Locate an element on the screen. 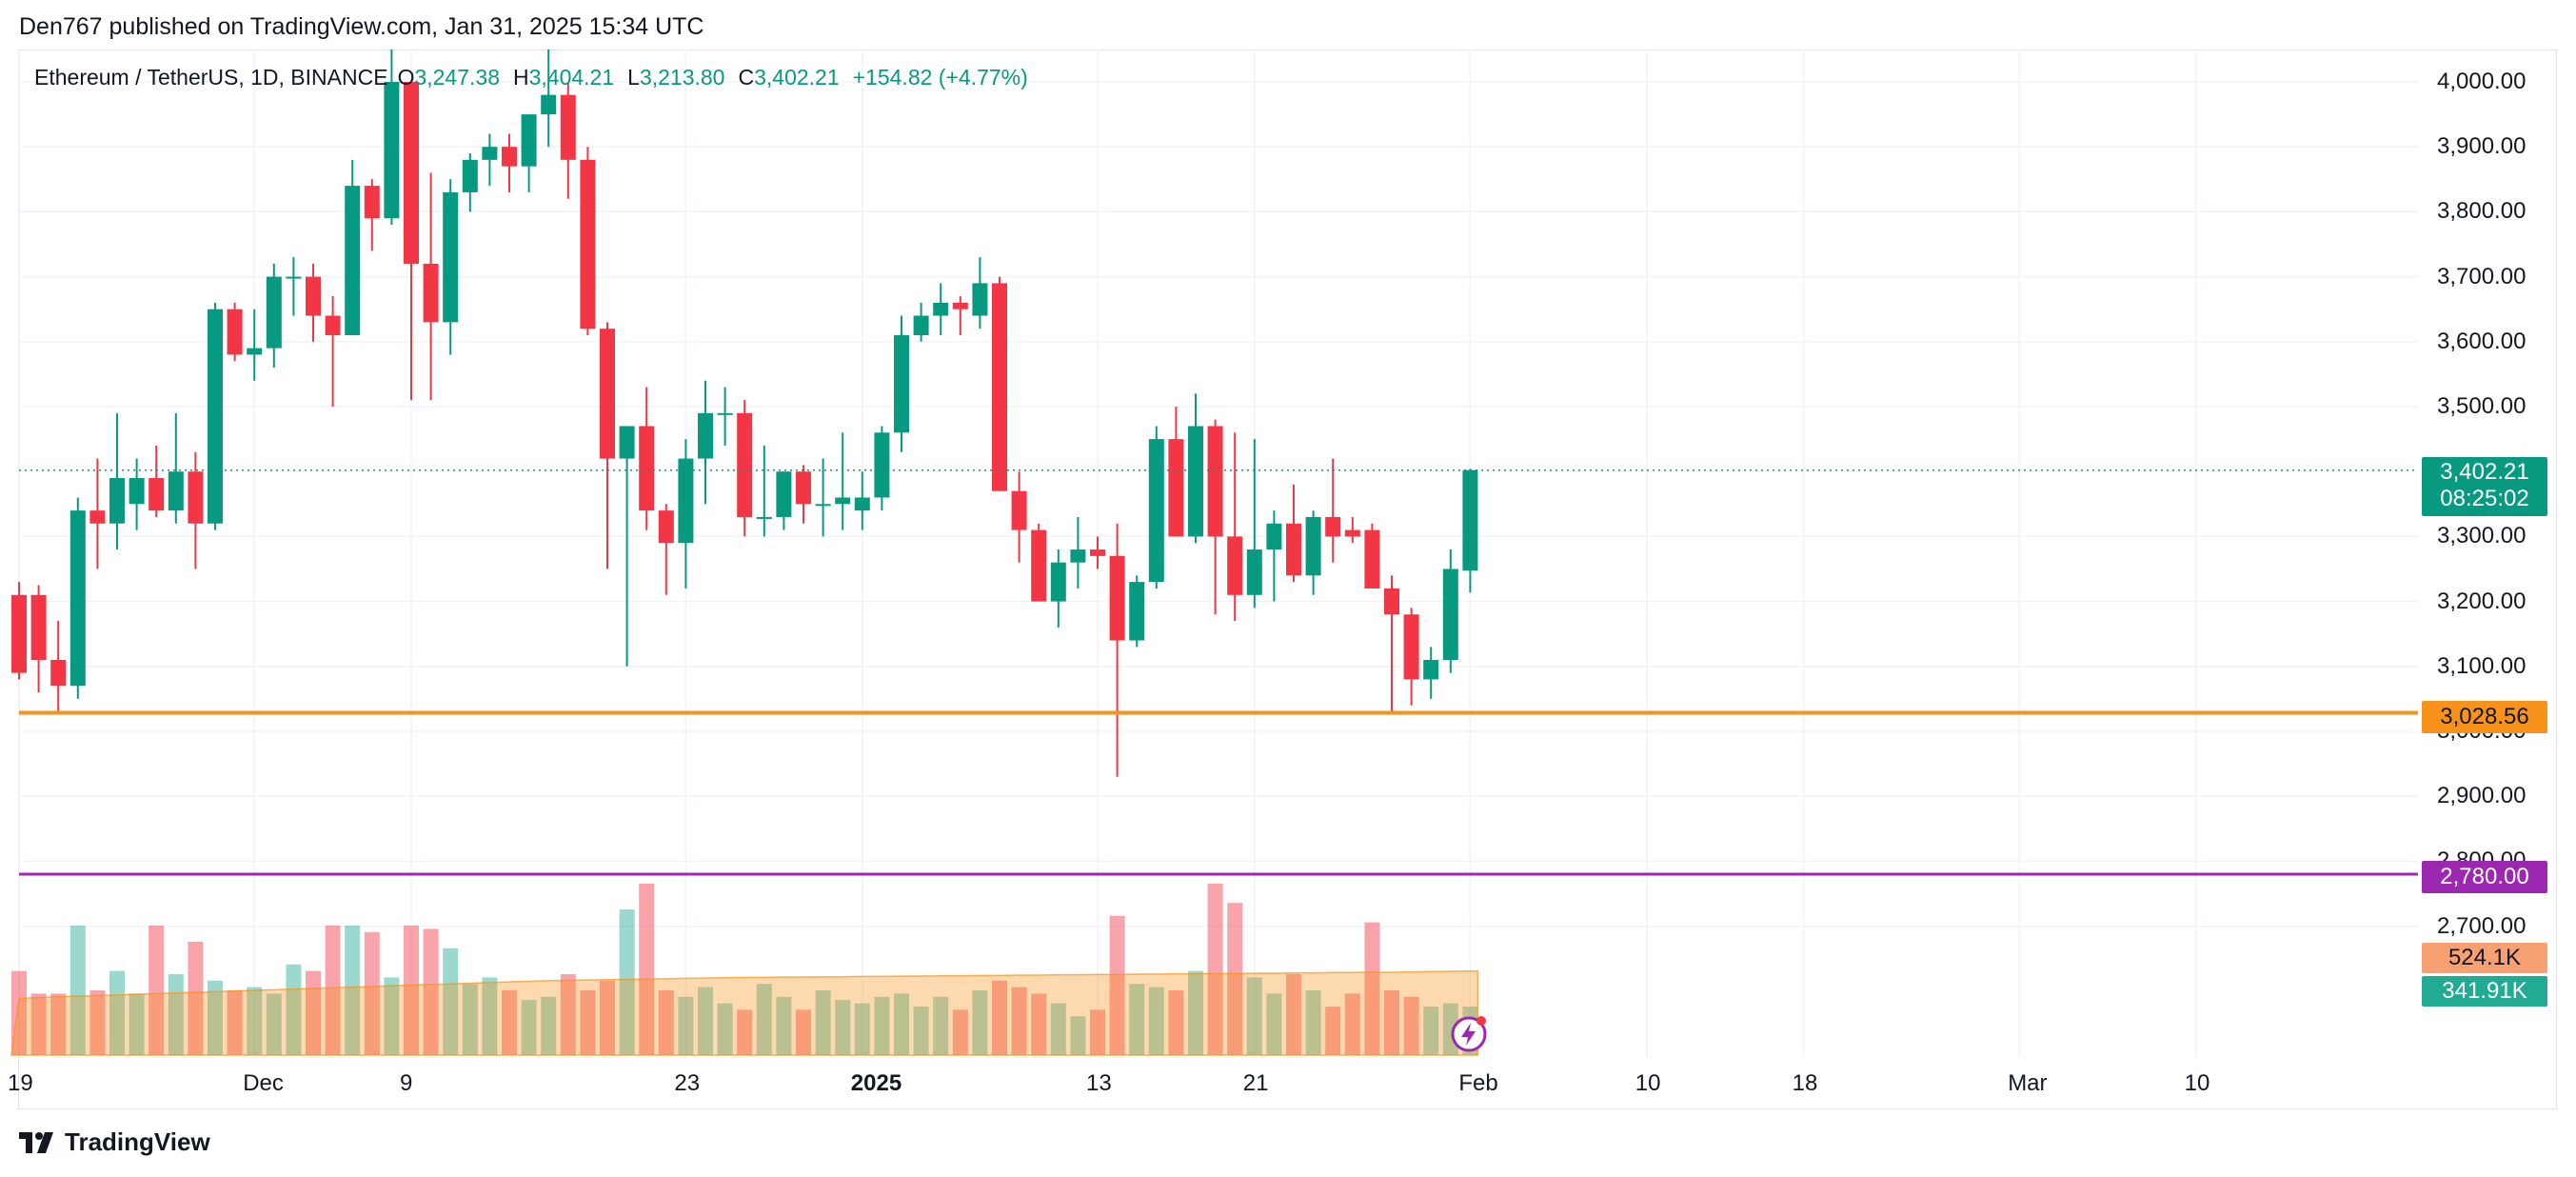  open-label: O is located at coordinates (406, 77).